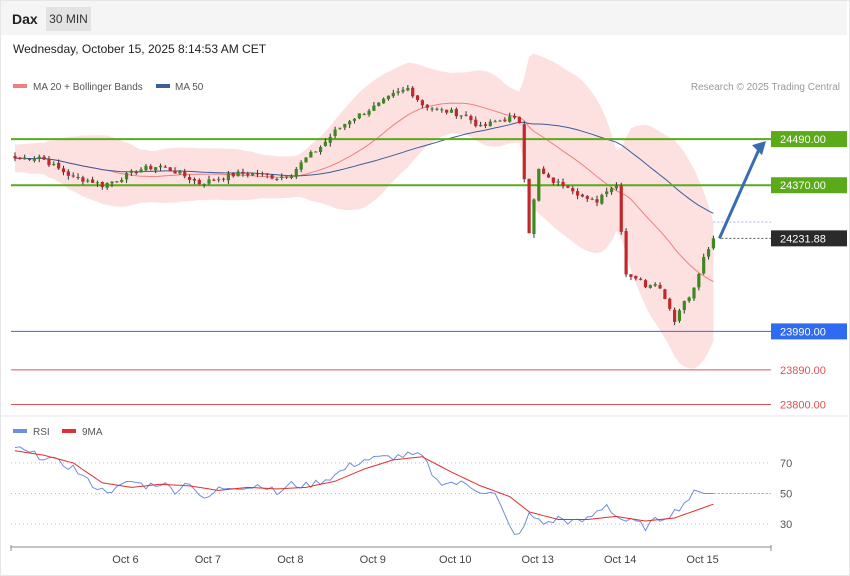 The width and height of the screenshot is (850, 576). I want to click on current-price-box, so click(809, 238).